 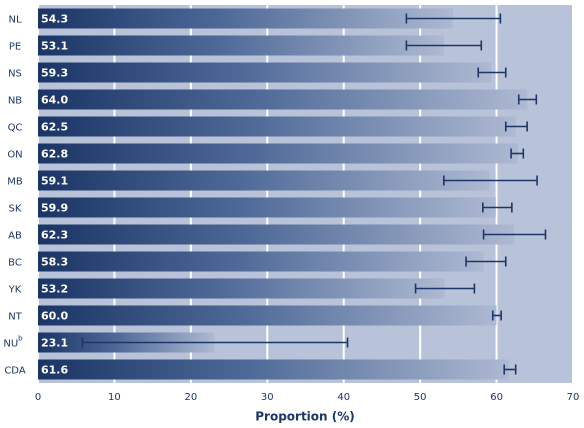 I want to click on category-name: NL, so click(x=14, y=20).